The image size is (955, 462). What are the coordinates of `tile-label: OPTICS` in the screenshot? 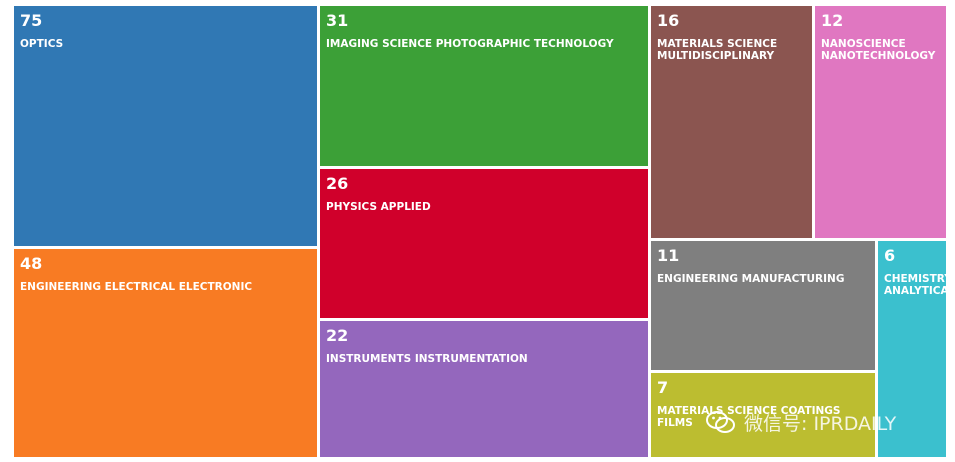 It's located at (42, 44).